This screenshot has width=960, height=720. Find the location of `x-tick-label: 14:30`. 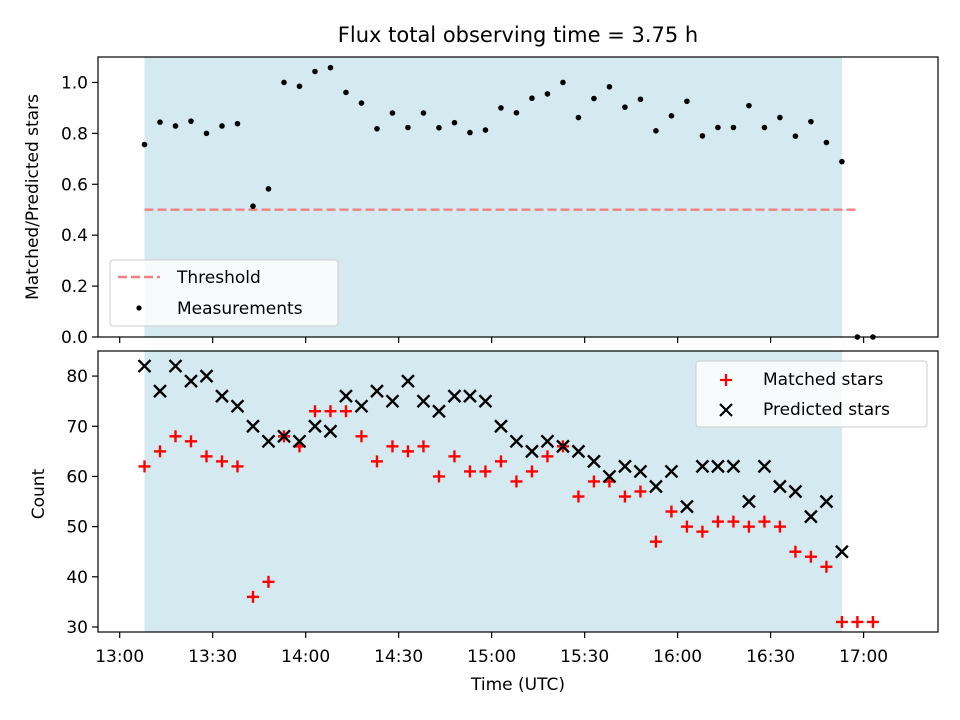

x-tick-label: 14:30 is located at coordinates (398, 657).